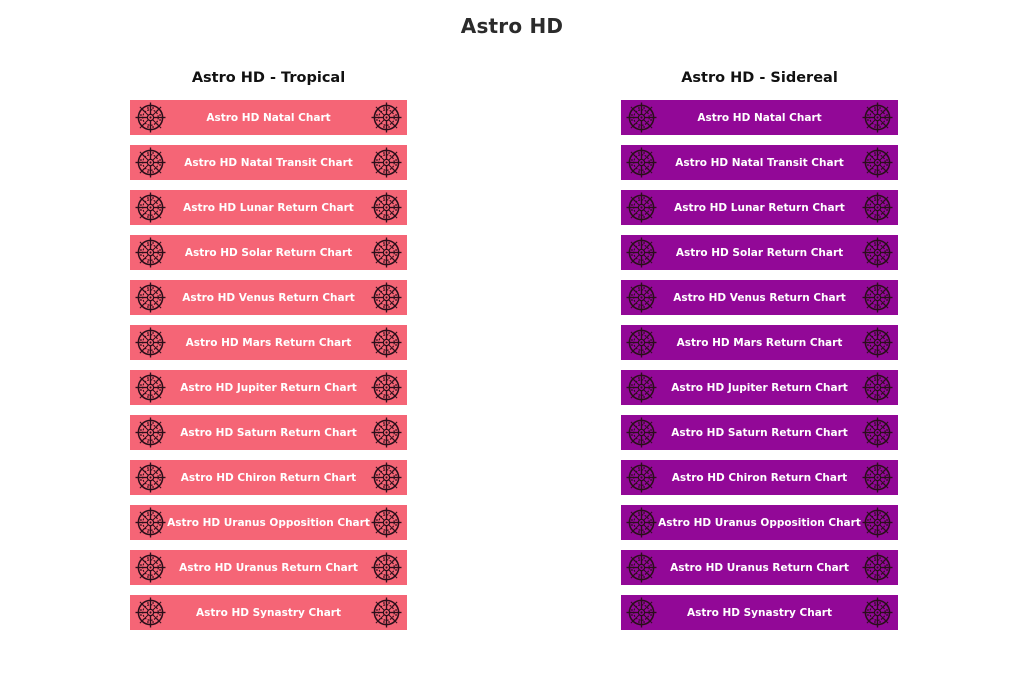  I want to click on sidereal-chart-button-label: Astro HD Venus Return Chart, so click(759, 297).